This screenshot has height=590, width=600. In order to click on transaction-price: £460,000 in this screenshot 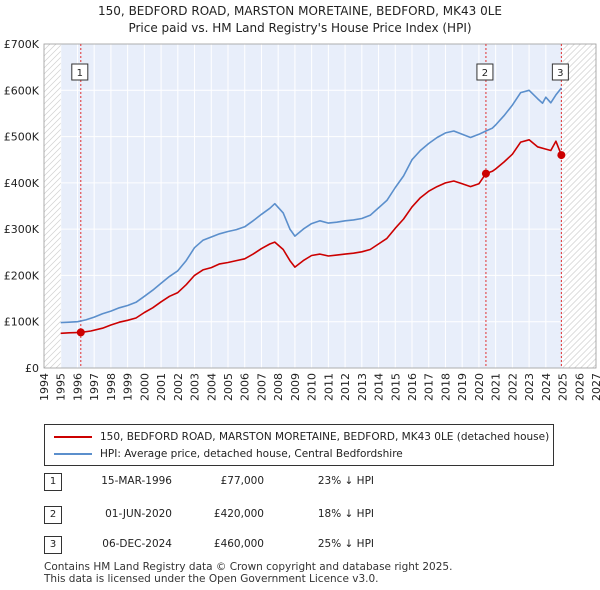, I will do `click(238, 544)`.